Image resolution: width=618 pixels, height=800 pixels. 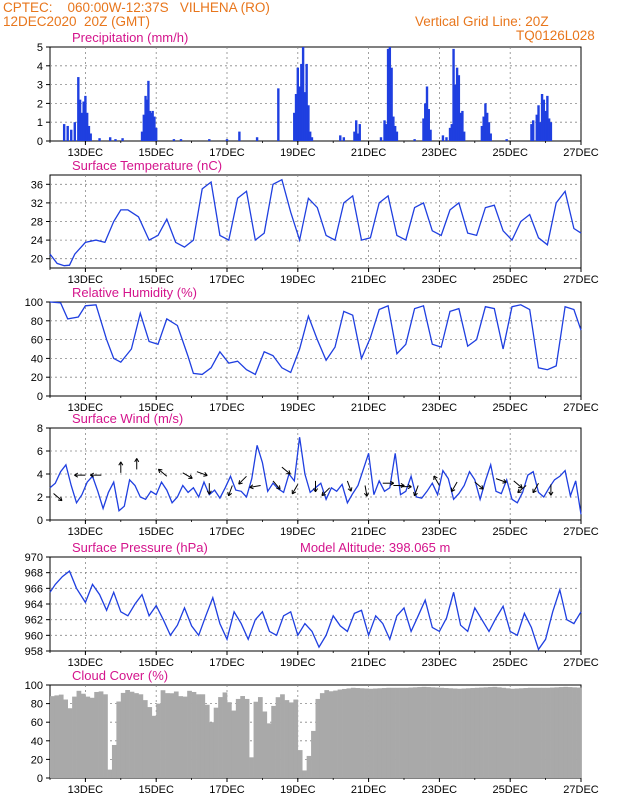 What do you see at coordinates (86, 532) in the screenshot?
I see `wind-xtick-label: 13DEC` at bounding box center [86, 532].